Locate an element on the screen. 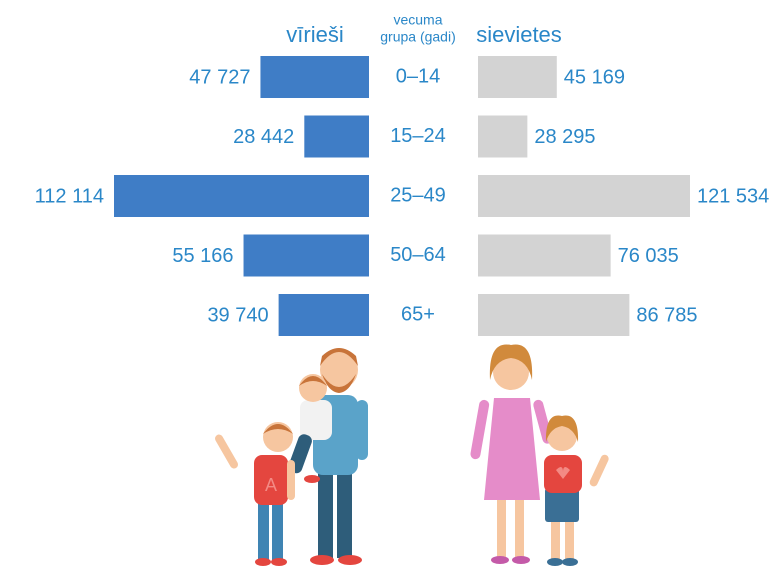 This screenshot has width=779, height=568. value-label: 28 442 is located at coordinates (263, 137).